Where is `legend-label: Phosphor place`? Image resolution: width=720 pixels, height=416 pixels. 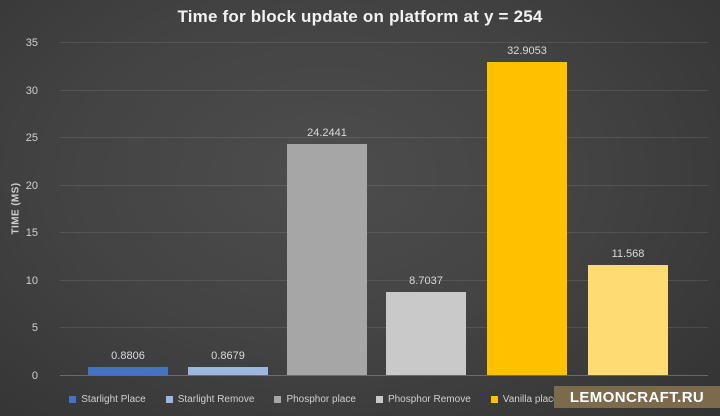 legend-label: Phosphor place is located at coordinates (321, 399).